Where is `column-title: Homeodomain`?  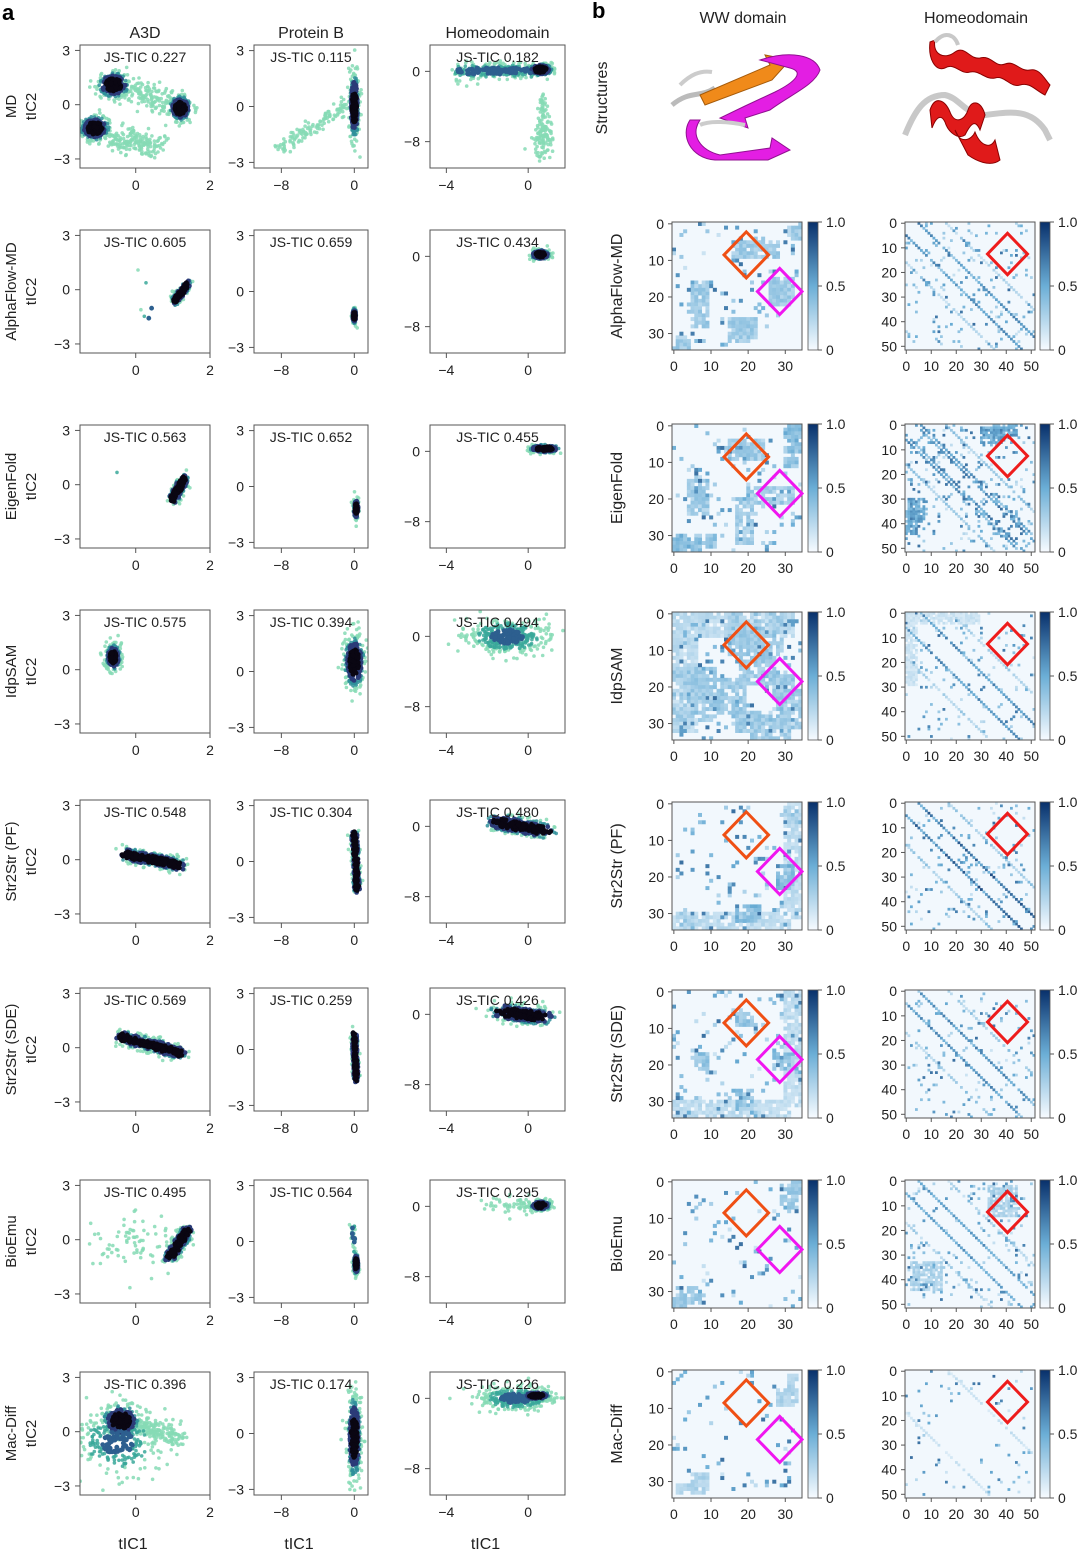 column-title: Homeodomain is located at coordinates (497, 33).